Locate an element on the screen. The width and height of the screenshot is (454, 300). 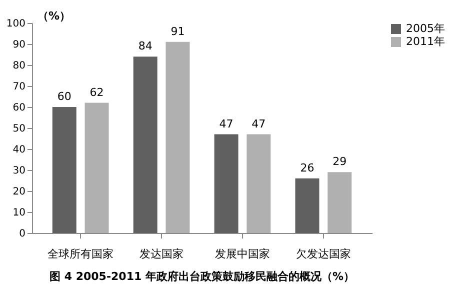
data-label: 60 is located at coordinates (64, 96).